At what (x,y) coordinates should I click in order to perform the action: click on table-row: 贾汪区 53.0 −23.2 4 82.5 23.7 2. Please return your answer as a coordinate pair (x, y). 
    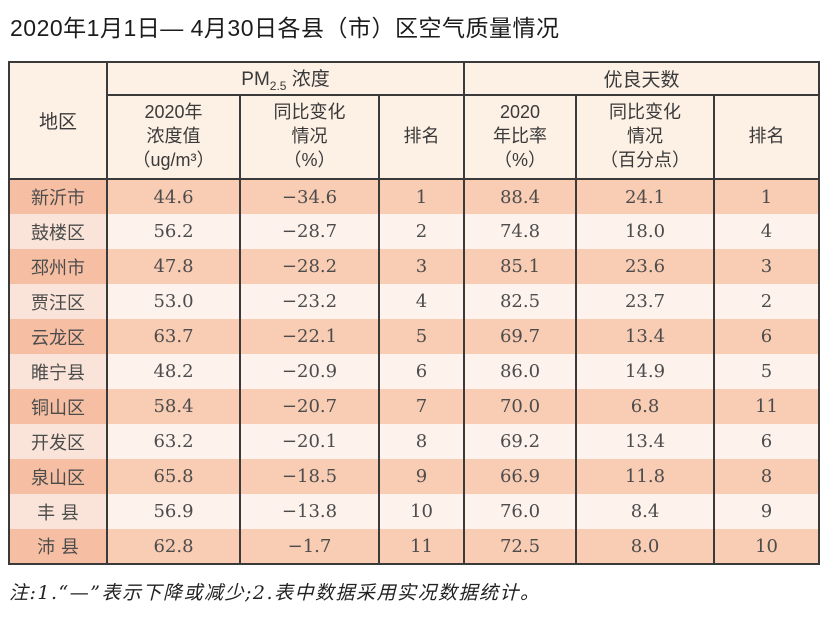
    Looking at the image, I should click on (414, 301).